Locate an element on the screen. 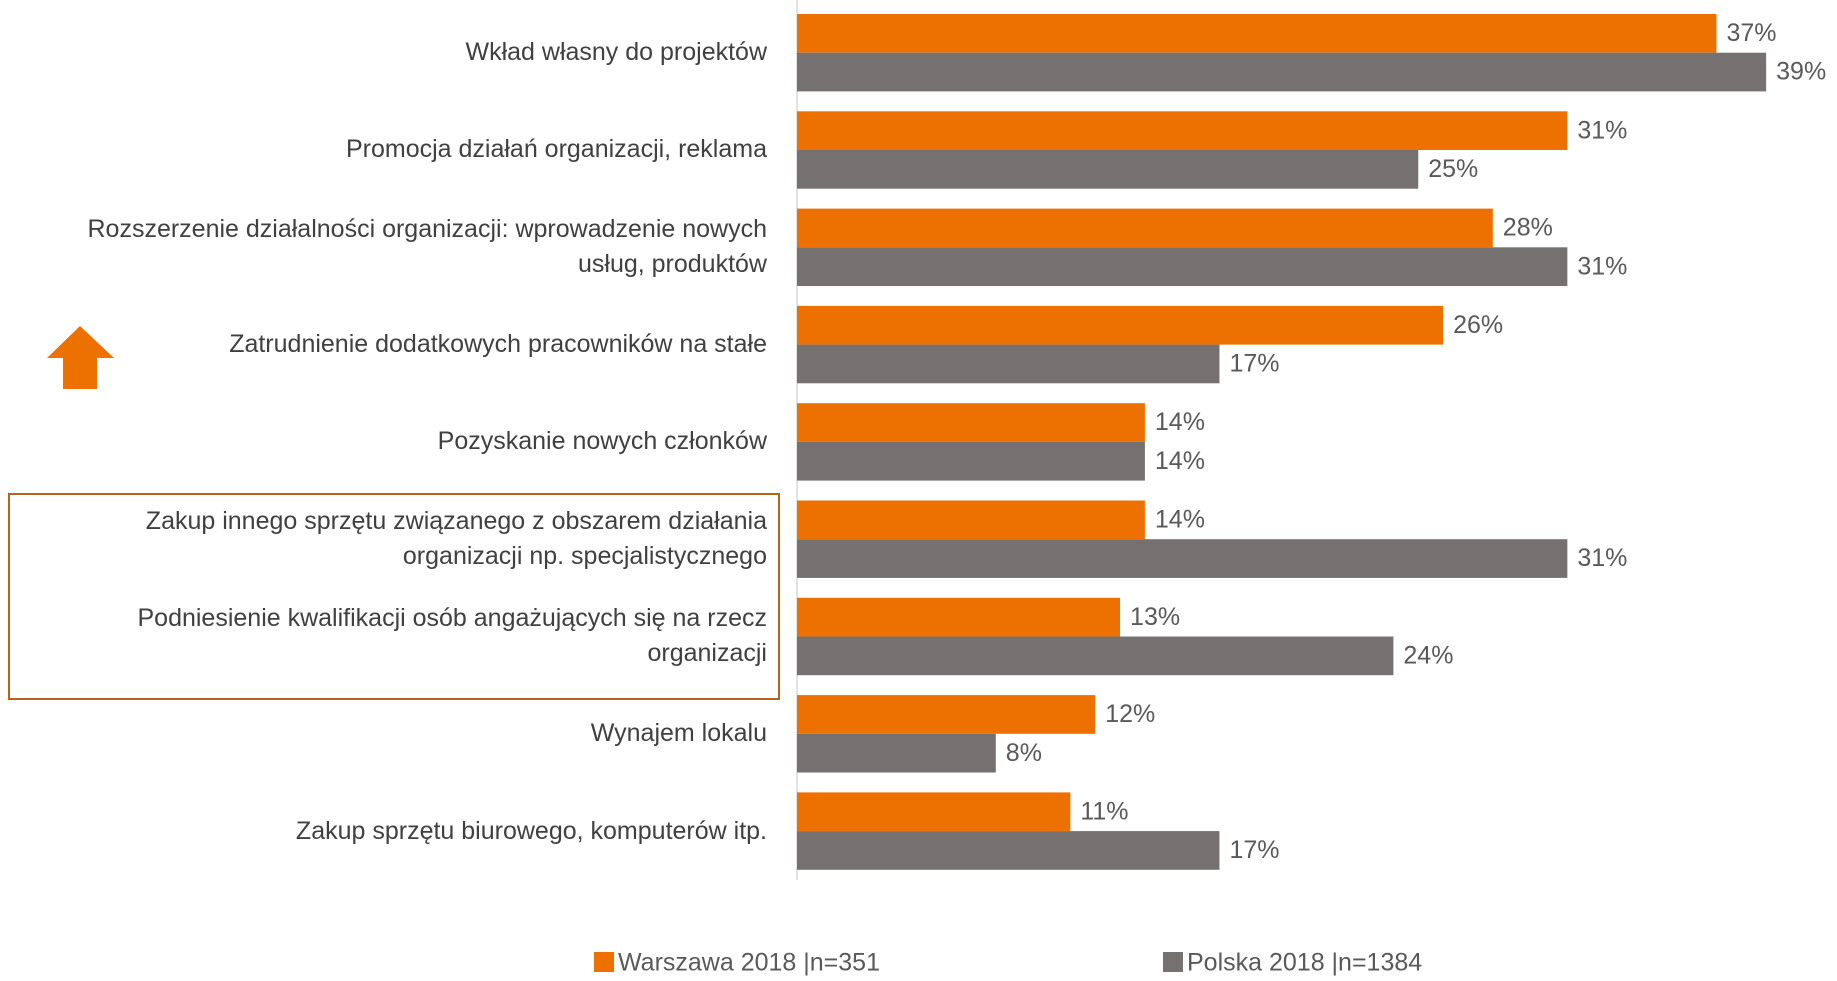  value-label: 28% is located at coordinates (1528, 228).